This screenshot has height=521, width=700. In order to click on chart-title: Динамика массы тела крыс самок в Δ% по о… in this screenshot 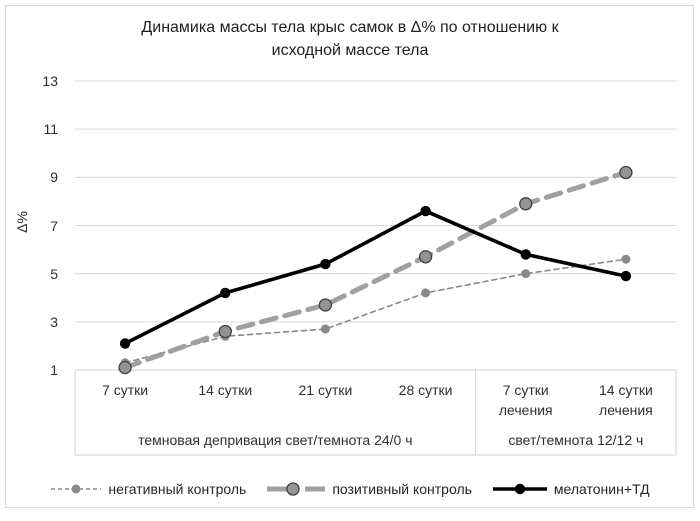, I will do `click(350, 39)`.